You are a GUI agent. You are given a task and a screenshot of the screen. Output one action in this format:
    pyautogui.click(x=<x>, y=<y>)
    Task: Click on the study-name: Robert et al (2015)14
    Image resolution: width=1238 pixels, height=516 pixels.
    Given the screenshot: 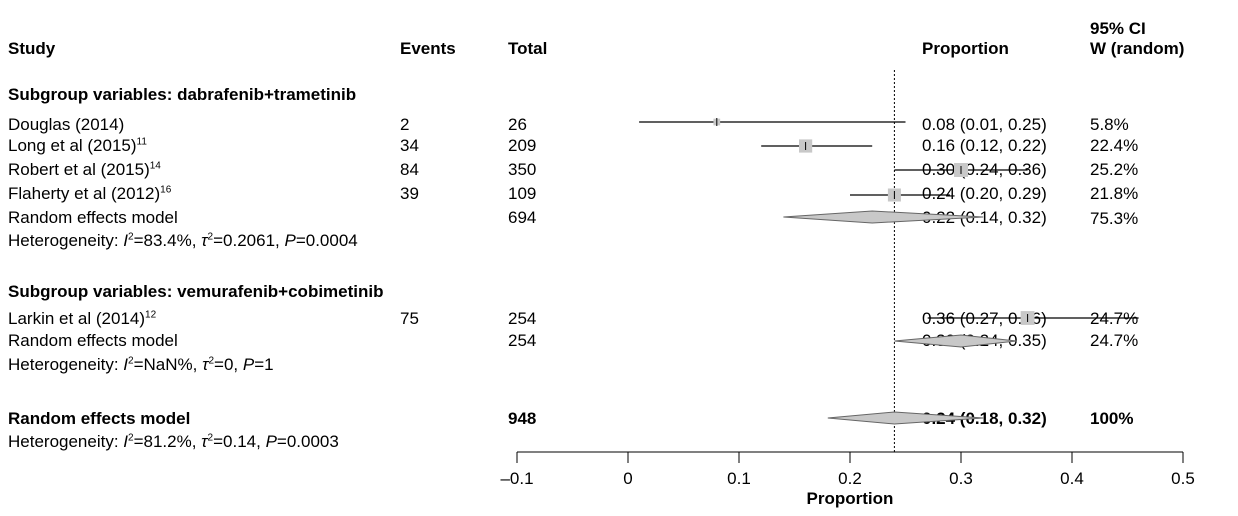 What is the action you would take?
    pyautogui.click(x=84, y=169)
    